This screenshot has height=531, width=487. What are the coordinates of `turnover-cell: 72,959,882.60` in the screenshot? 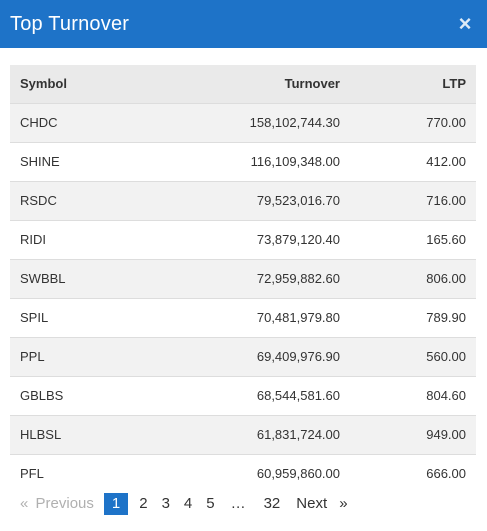 It's located at (298, 278).